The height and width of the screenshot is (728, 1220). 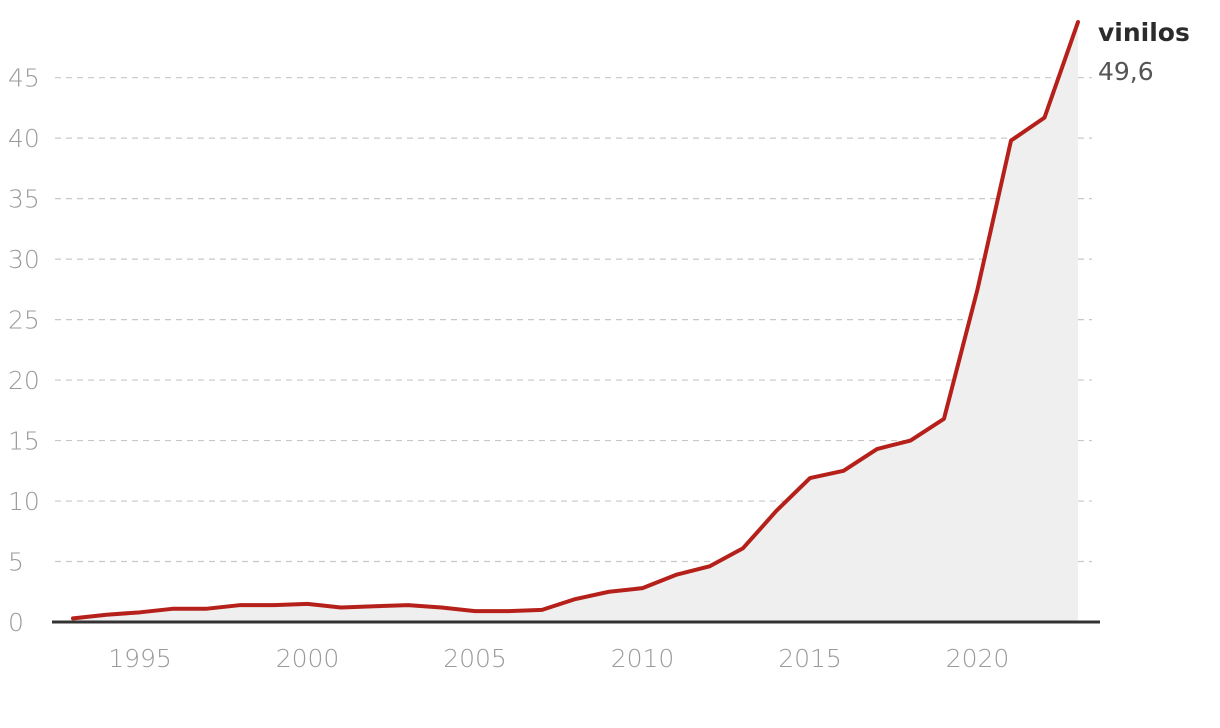 I want to click on data-point-1999, so click(x=274, y=605).